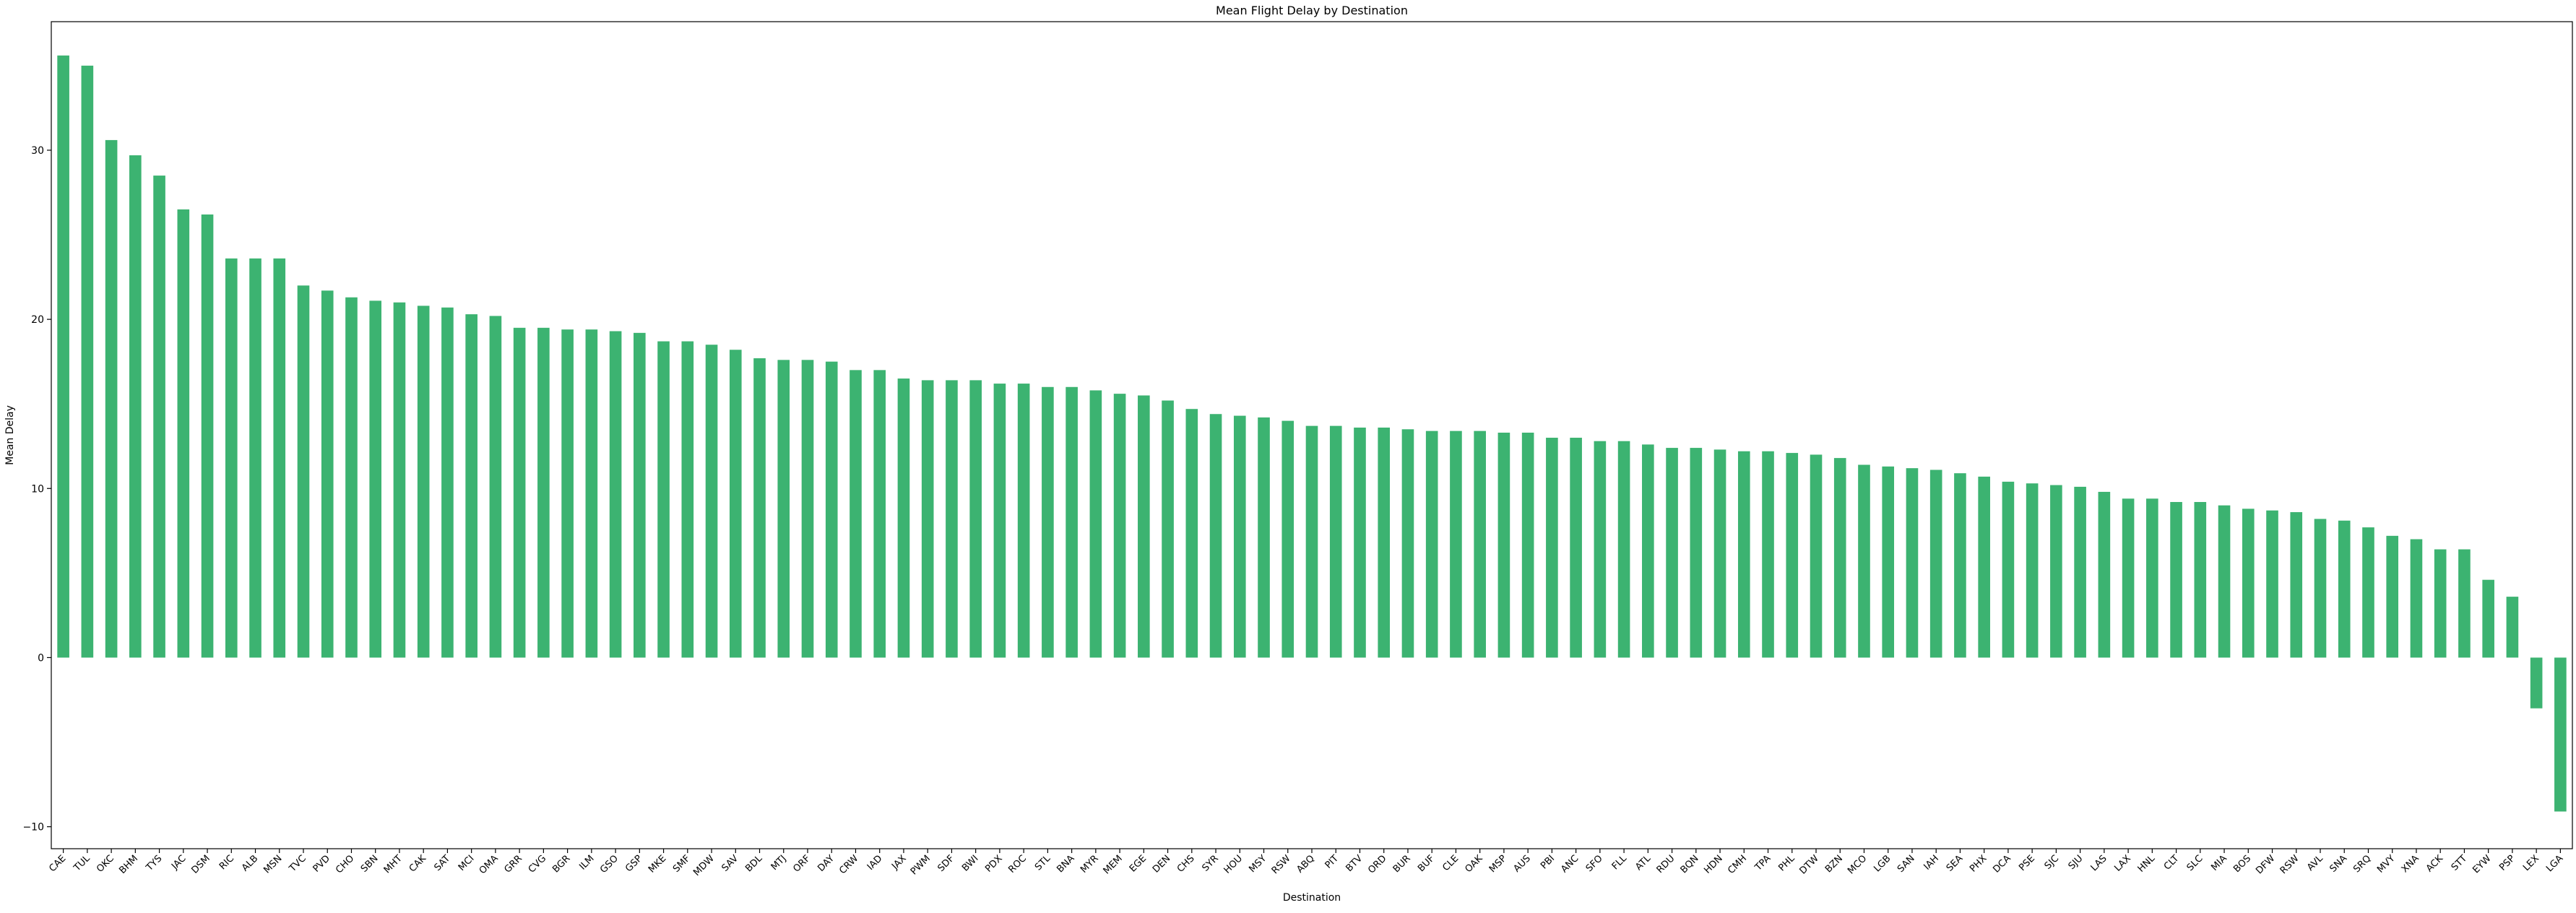 The image size is (2576, 913). I want to click on bar-bna, so click(1072, 522).